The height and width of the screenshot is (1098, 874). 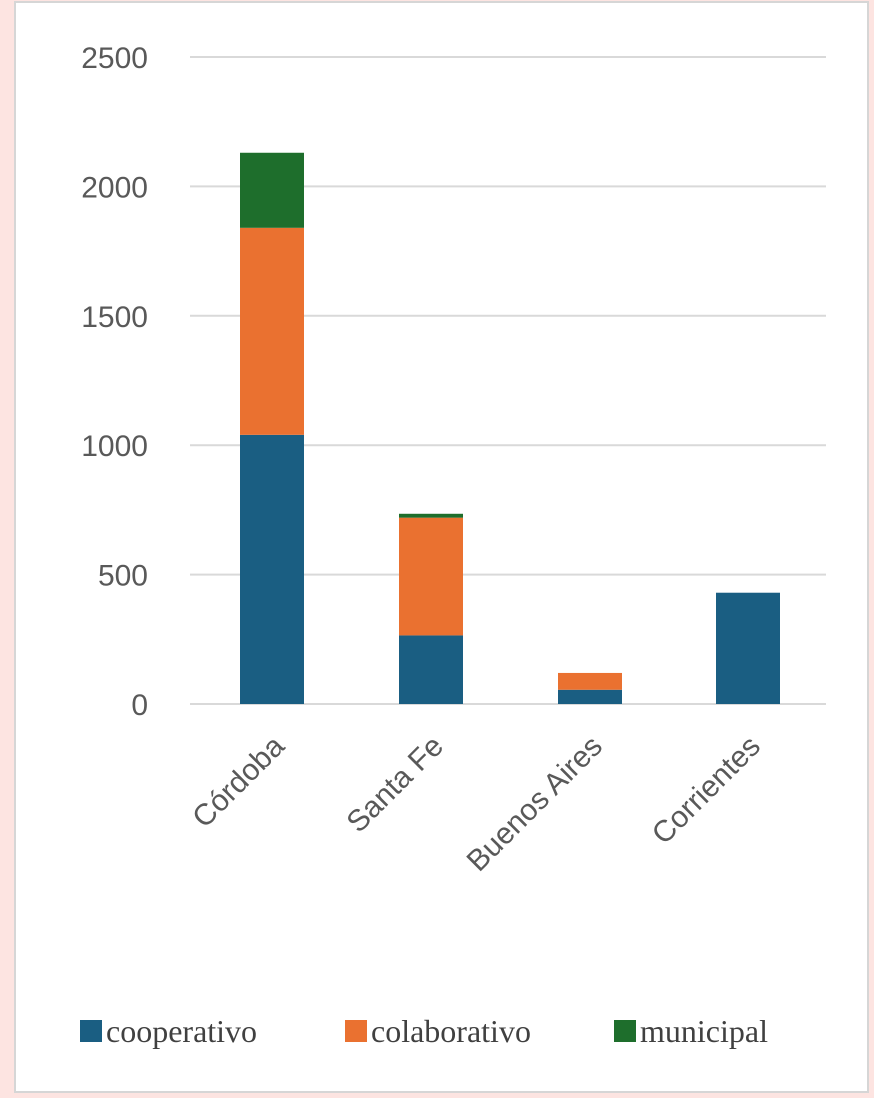 What do you see at coordinates (706, 790) in the screenshot?
I see `x-tick-label: Corrientes` at bounding box center [706, 790].